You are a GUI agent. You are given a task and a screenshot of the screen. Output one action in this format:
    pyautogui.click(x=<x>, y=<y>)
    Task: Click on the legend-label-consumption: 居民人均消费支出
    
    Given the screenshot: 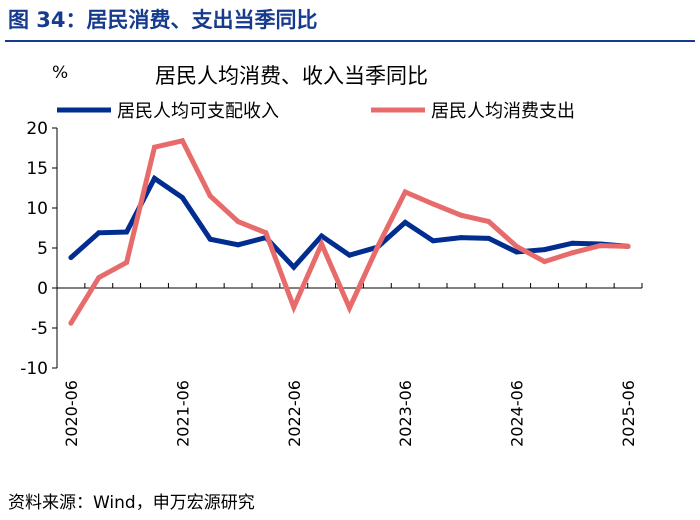 What is the action you would take?
    pyautogui.click(x=503, y=111)
    